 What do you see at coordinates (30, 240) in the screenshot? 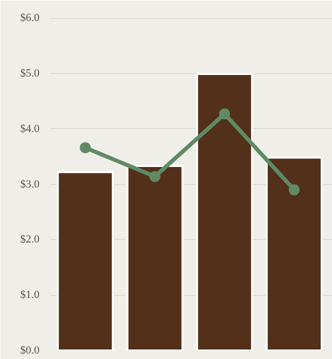
I see `y-tick-label: $2.0` at bounding box center [30, 240].